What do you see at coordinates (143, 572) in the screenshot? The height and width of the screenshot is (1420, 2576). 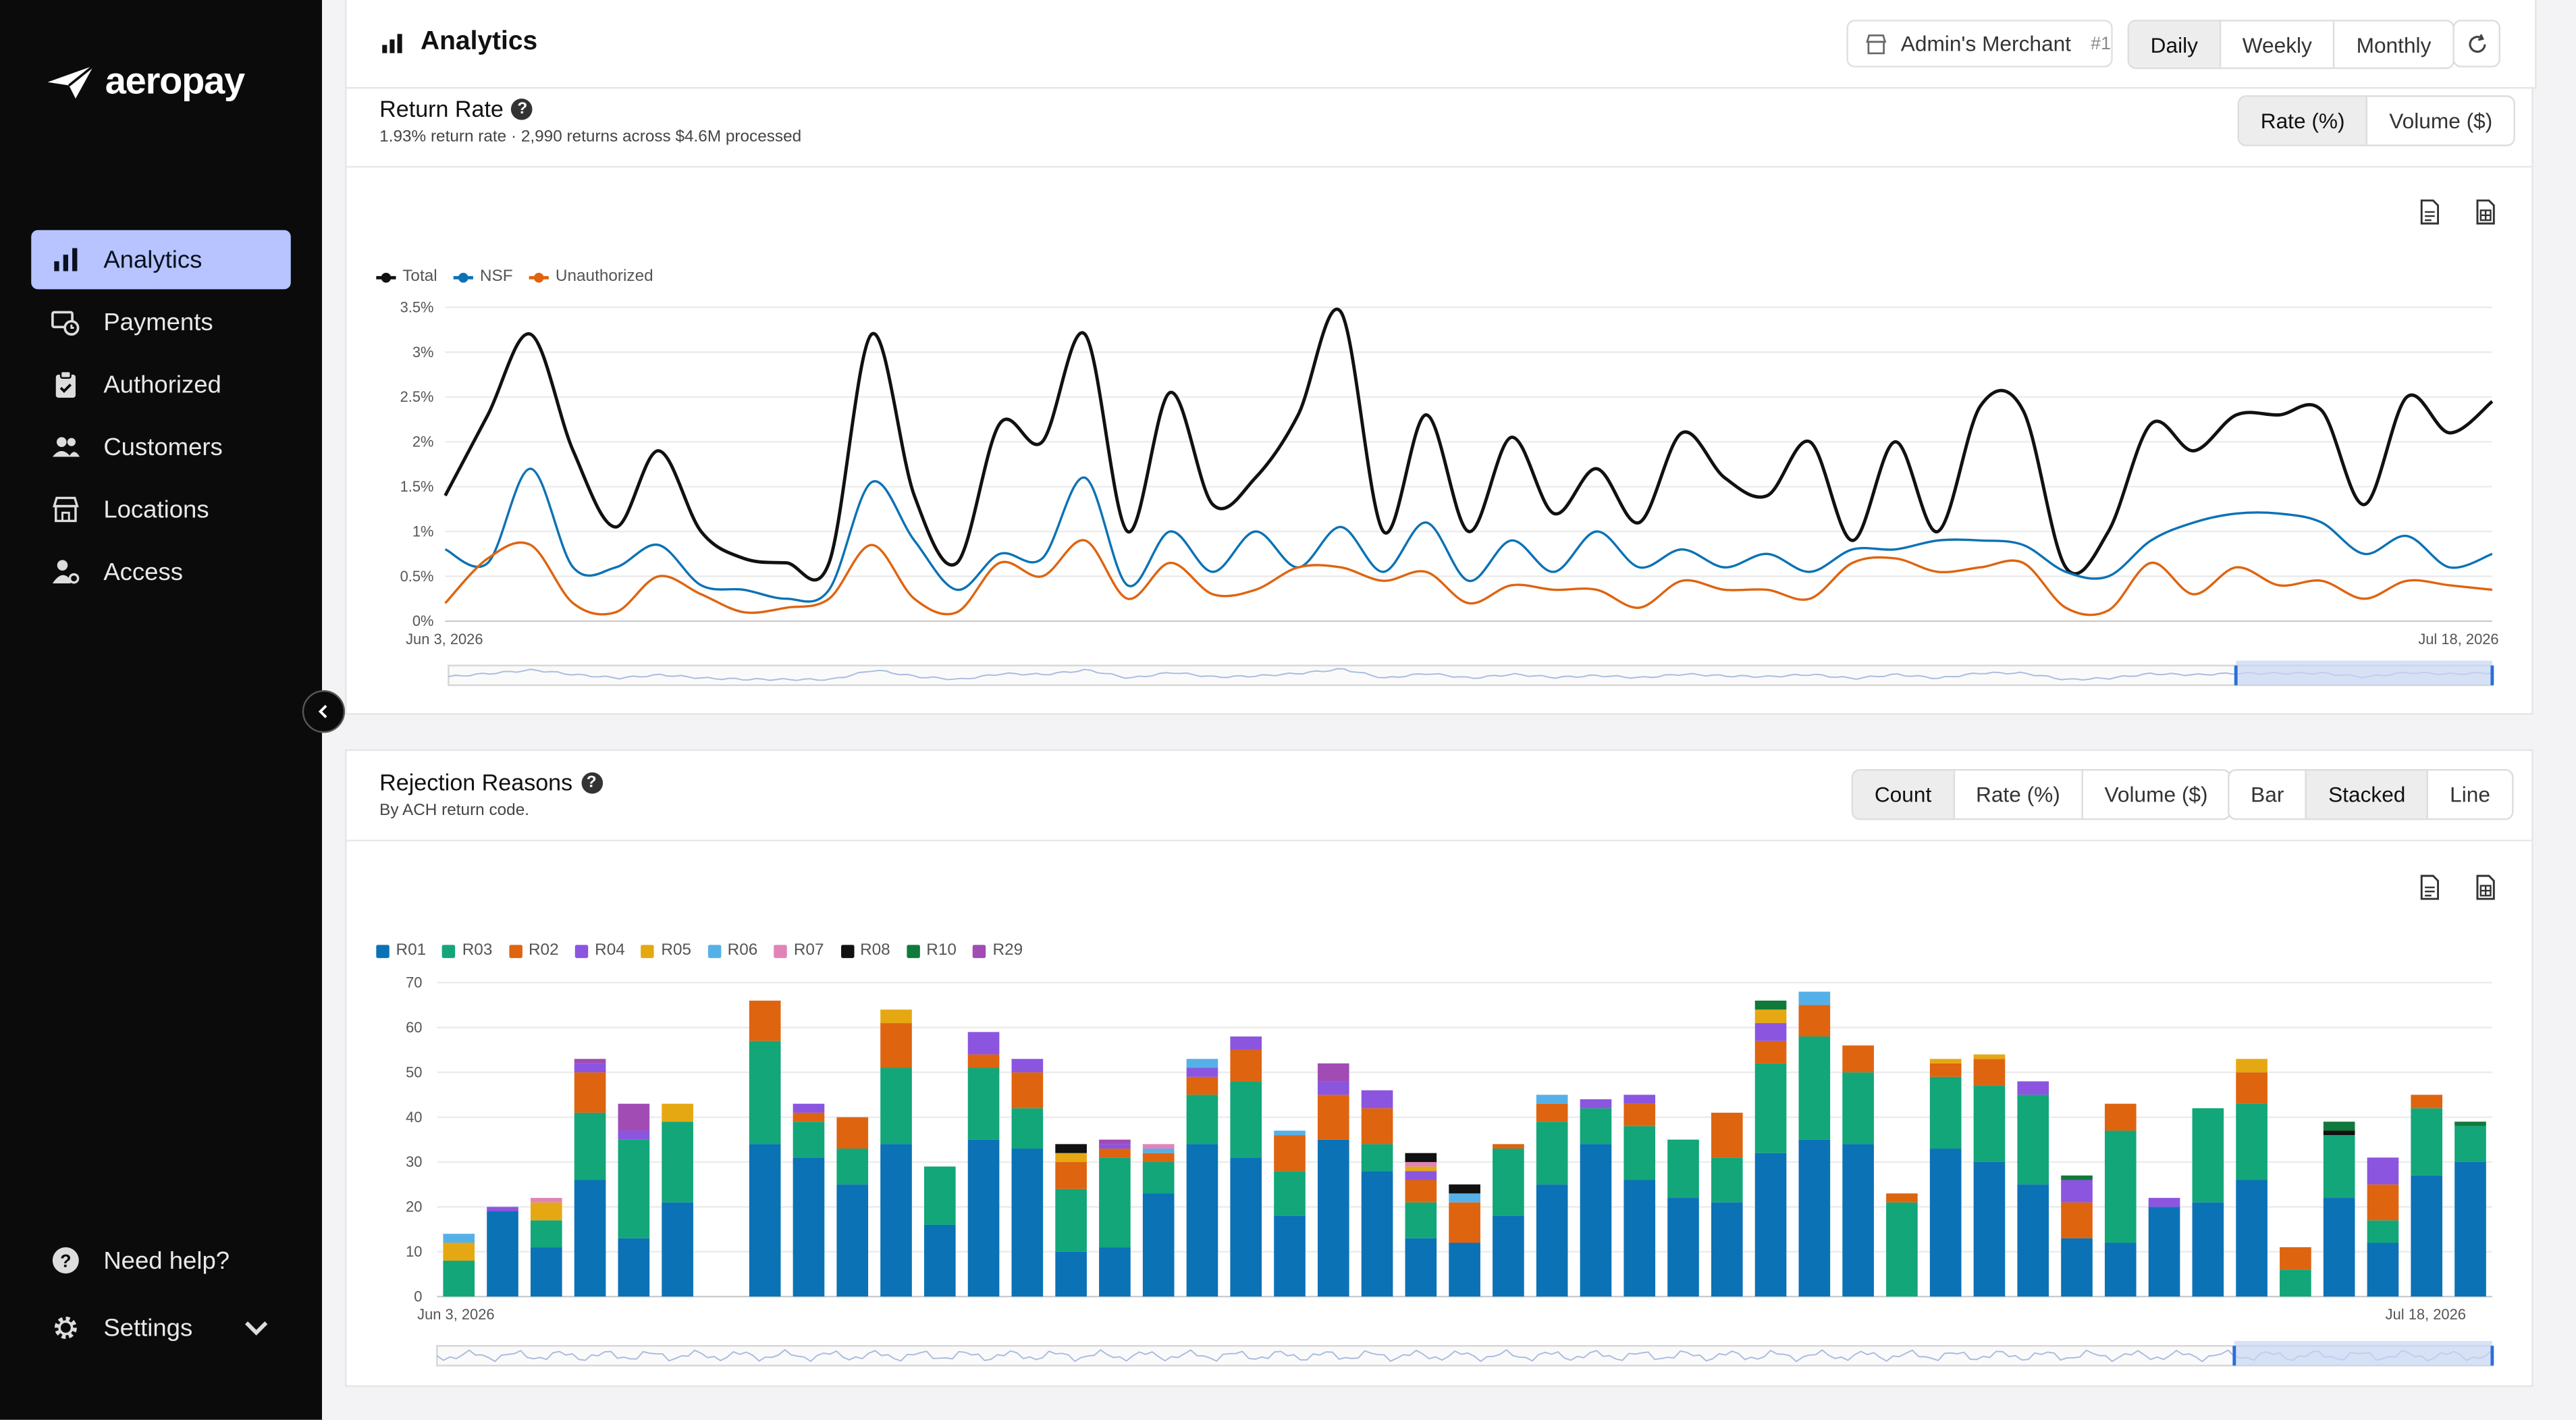 I see `sidebar-item-label: Access` at bounding box center [143, 572].